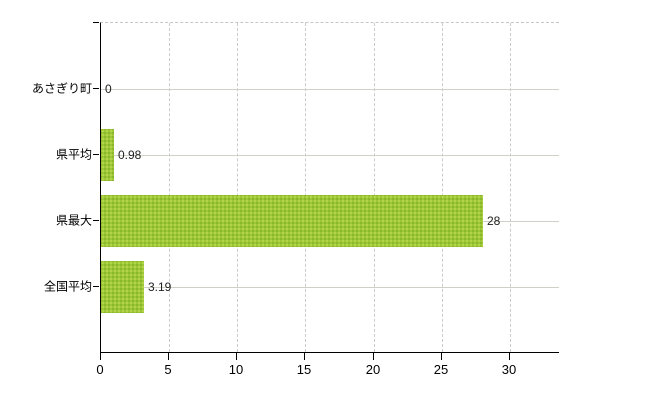  What do you see at coordinates (509, 369) in the screenshot?
I see `x-axis-label-30: 30` at bounding box center [509, 369].